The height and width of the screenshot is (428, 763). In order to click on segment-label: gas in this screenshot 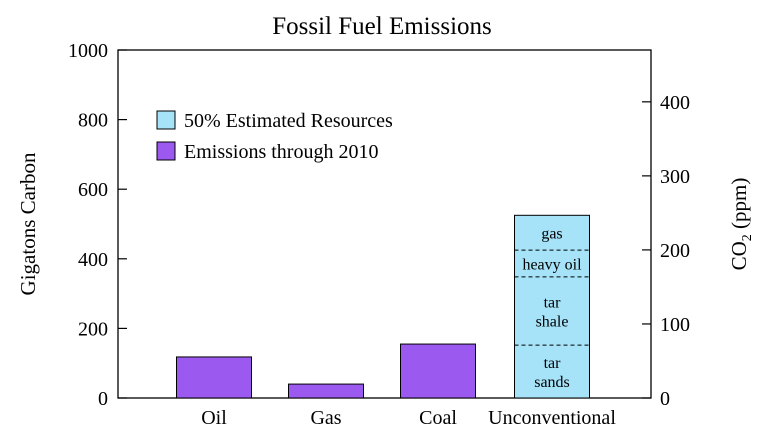, I will do `click(551, 234)`.